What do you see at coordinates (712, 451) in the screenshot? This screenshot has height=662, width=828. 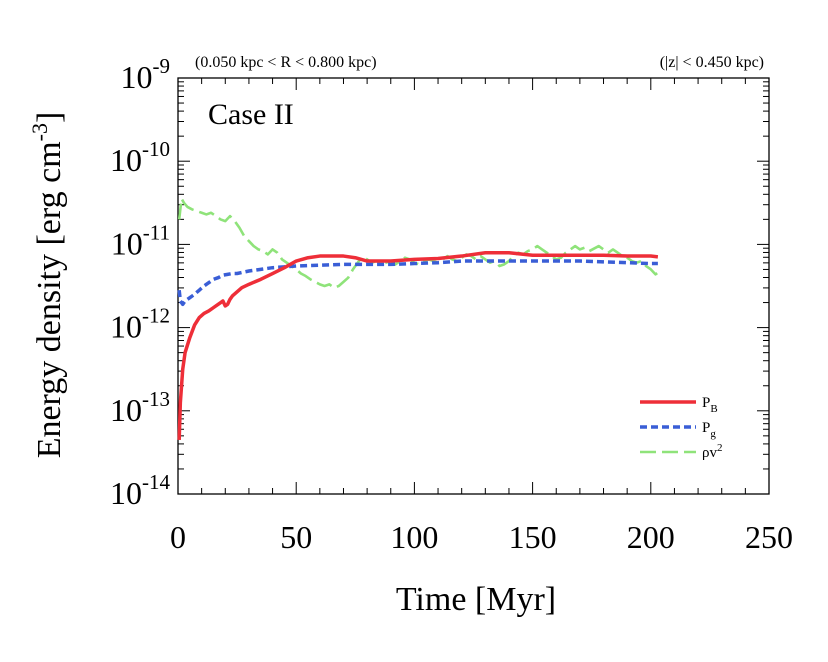 I see `legend-label: ρv2` at bounding box center [712, 451].